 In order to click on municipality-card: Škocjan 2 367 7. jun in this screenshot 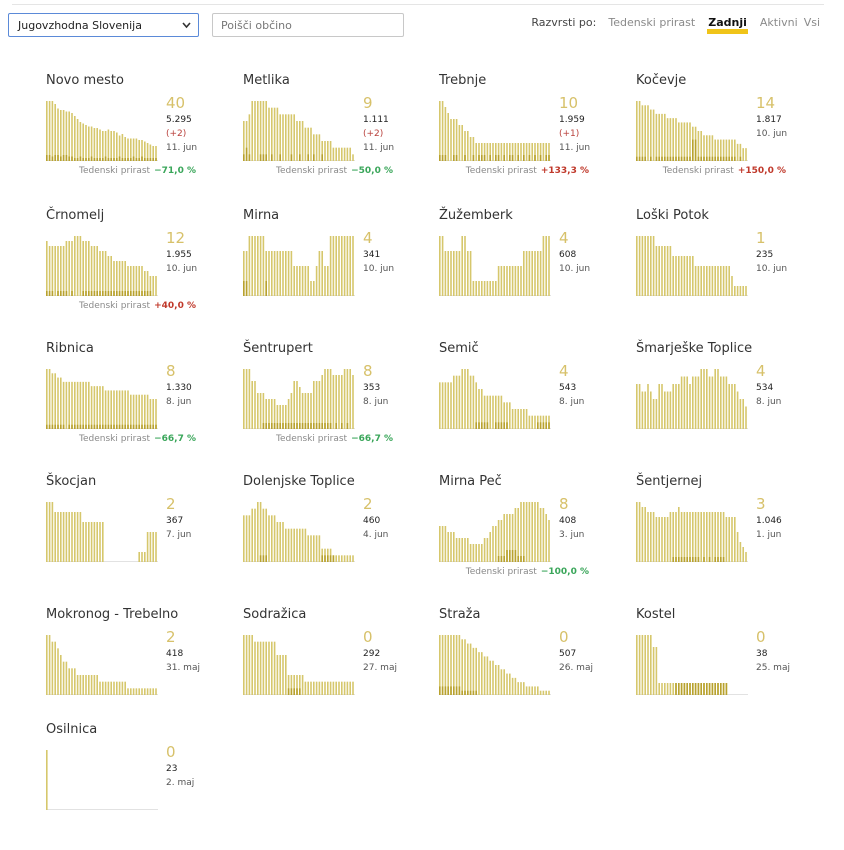, I will do `click(144, 538)`.